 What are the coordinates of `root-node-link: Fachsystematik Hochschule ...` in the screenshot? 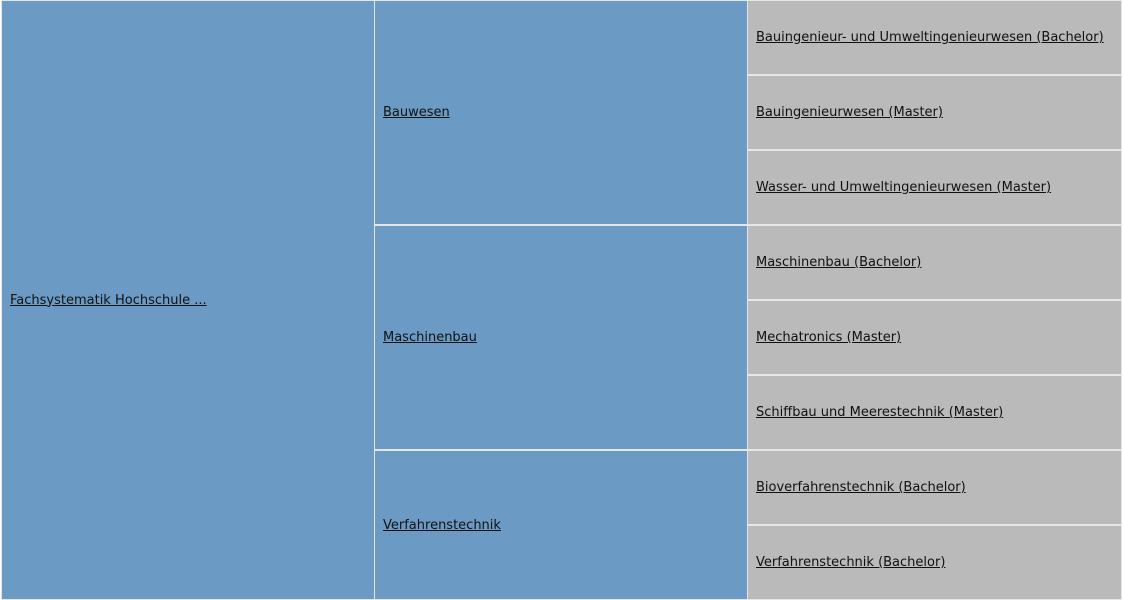 It's located at (108, 300).